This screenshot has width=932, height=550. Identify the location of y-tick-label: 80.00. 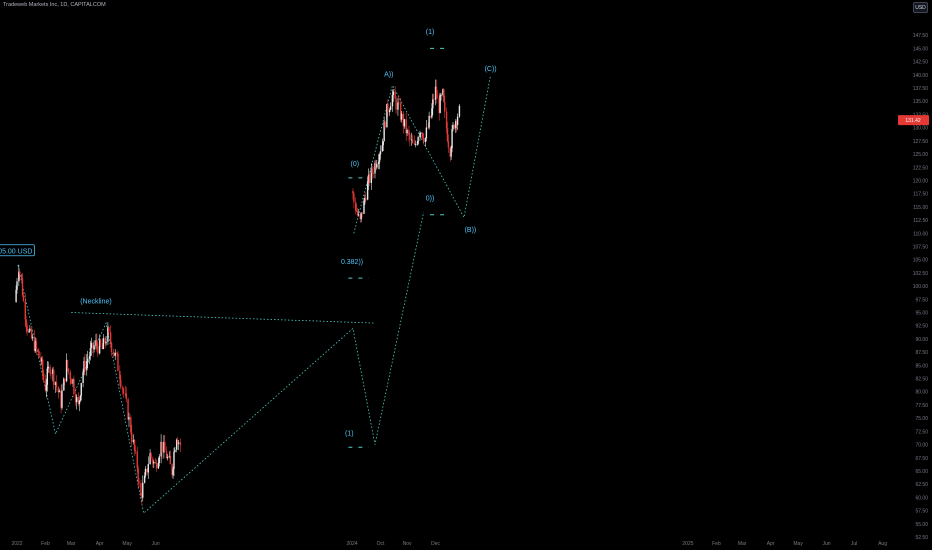
(921, 393).